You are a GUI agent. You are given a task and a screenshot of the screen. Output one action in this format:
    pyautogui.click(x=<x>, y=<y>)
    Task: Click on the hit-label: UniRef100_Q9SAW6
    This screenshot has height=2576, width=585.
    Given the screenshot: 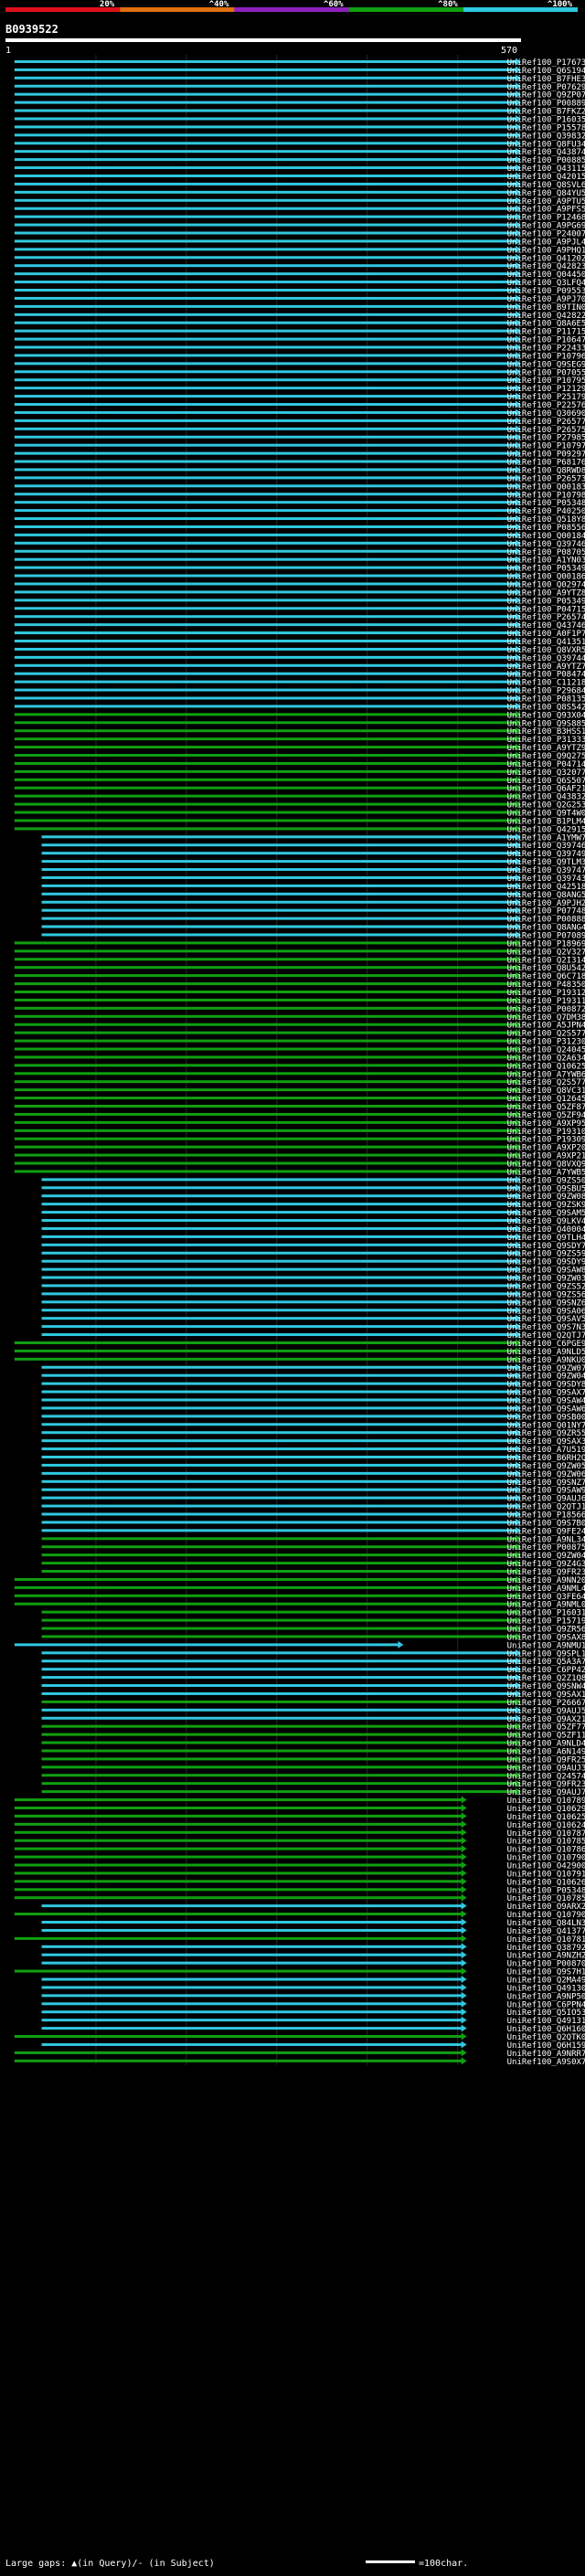 What is the action you would take?
    pyautogui.click(x=546, y=1409)
    